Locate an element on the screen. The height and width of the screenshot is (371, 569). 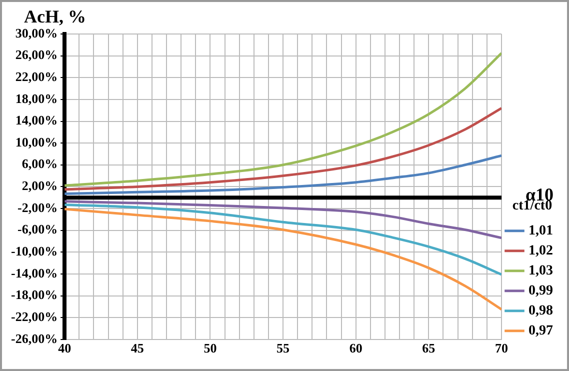
y-tick-label: 6,00% is located at coordinates (40, 164).